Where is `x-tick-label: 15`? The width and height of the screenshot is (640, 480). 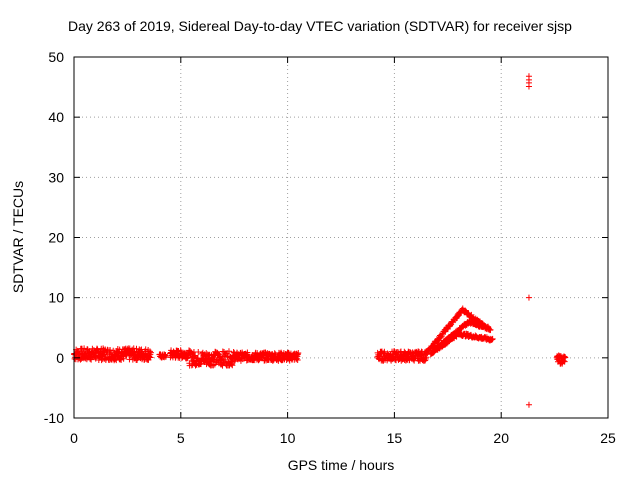
x-tick-label: 15 is located at coordinates (395, 438).